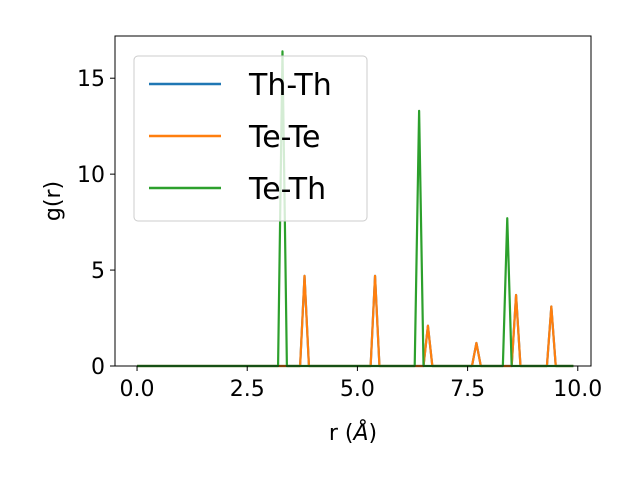 This screenshot has height=480, width=640. What do you see at coordinates (284, 137) in the screenshot?
I see `legend-label-te-te: Te-Te` at bounding box center [284, 137].